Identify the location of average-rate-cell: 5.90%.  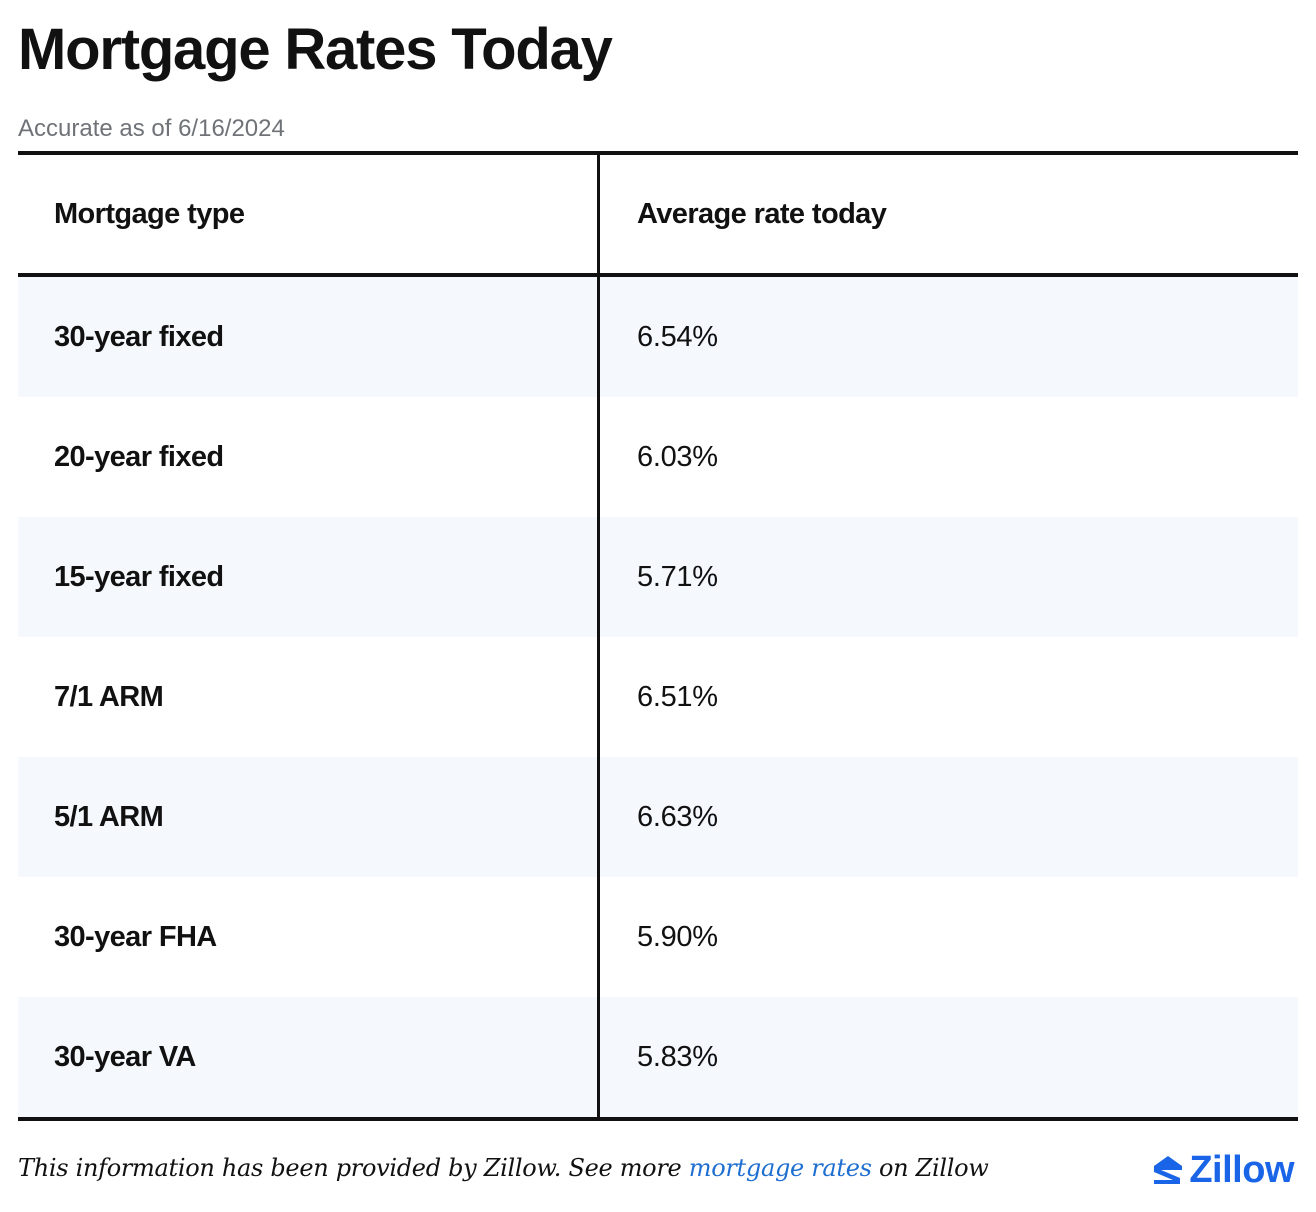
(677, 936).